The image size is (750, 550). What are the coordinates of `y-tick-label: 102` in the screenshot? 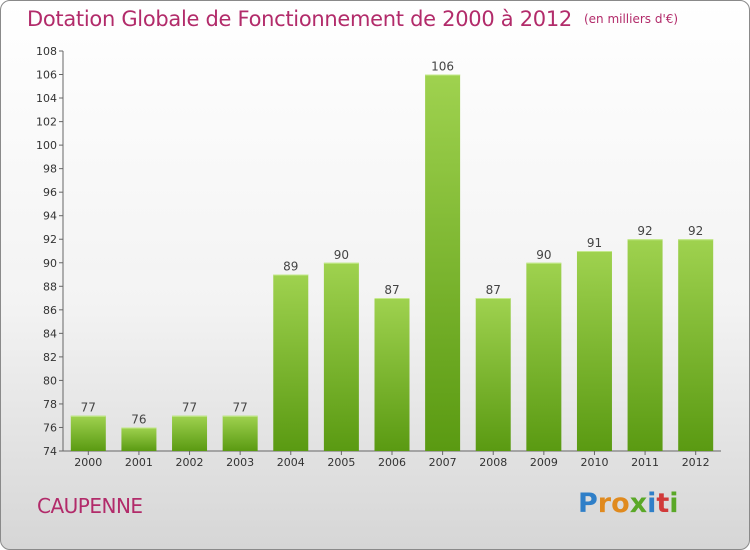 It's located at (46, 122).